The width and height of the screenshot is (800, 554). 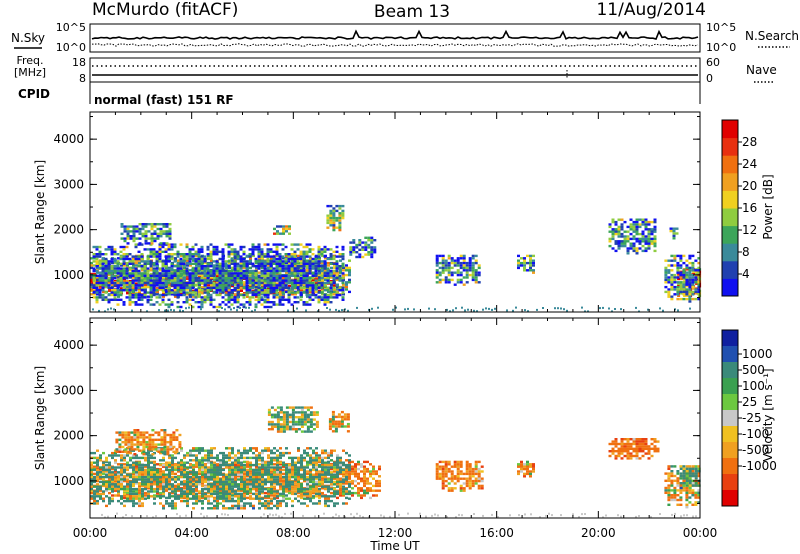 I want to click on power-y-axis-label: Slant Range [km], so click(x=40, y=212).